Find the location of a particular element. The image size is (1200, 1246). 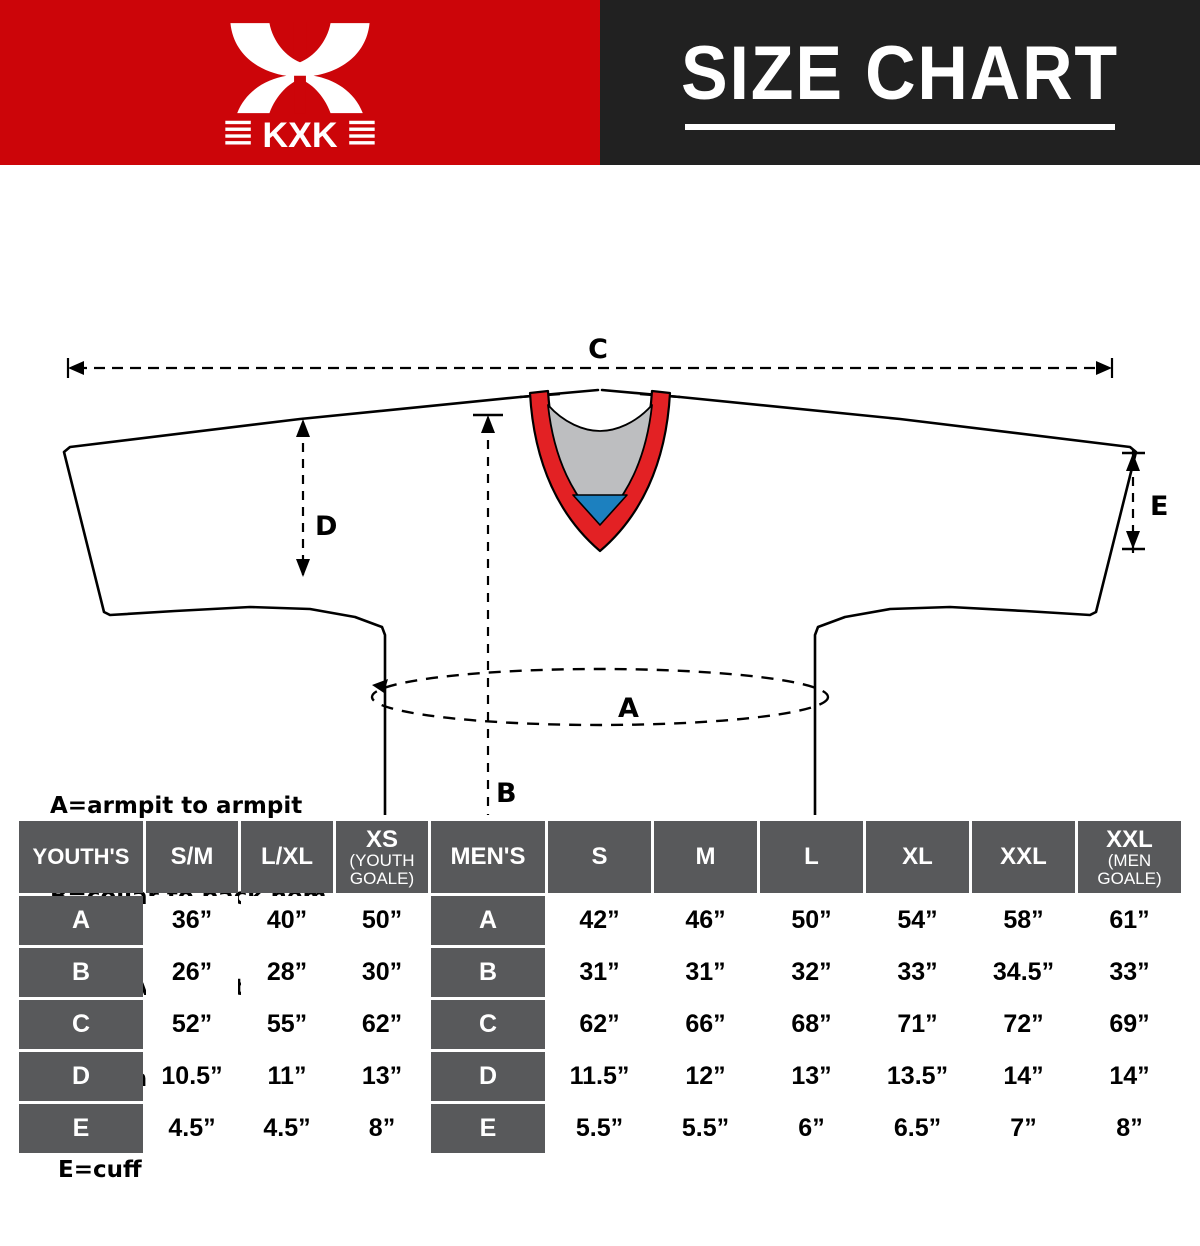

dimension-label-e: E is located at coordinates (1159, 506).